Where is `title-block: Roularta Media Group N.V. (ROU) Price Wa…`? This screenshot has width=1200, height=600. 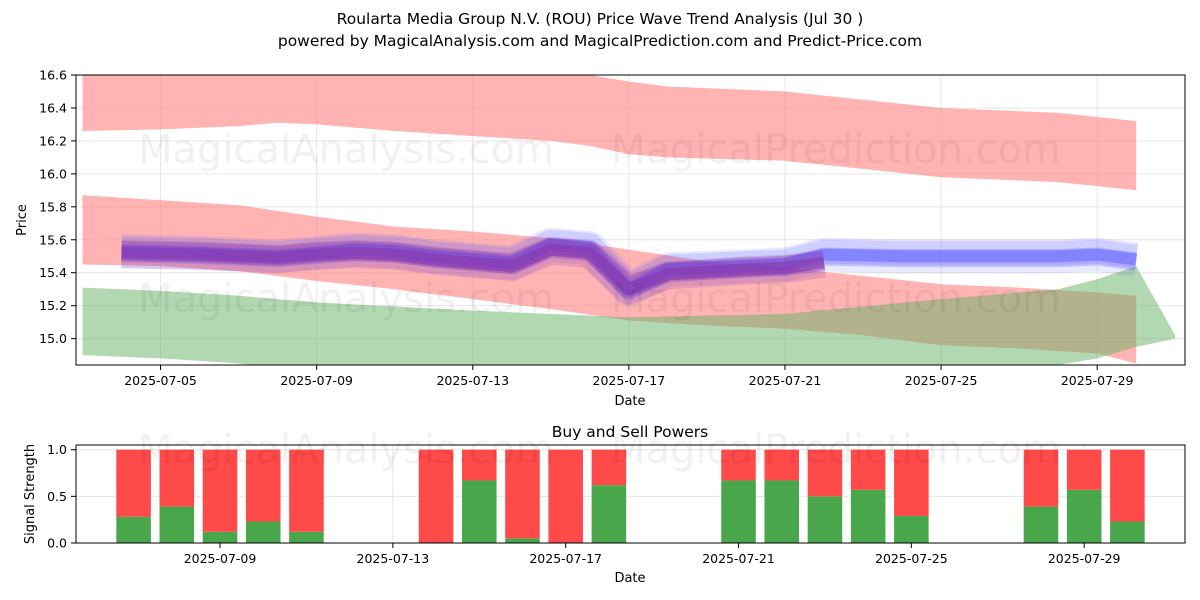 title-block: Roularta Media Group N.V. (ROU) Price Wa… is located at coordinates (600, 30).